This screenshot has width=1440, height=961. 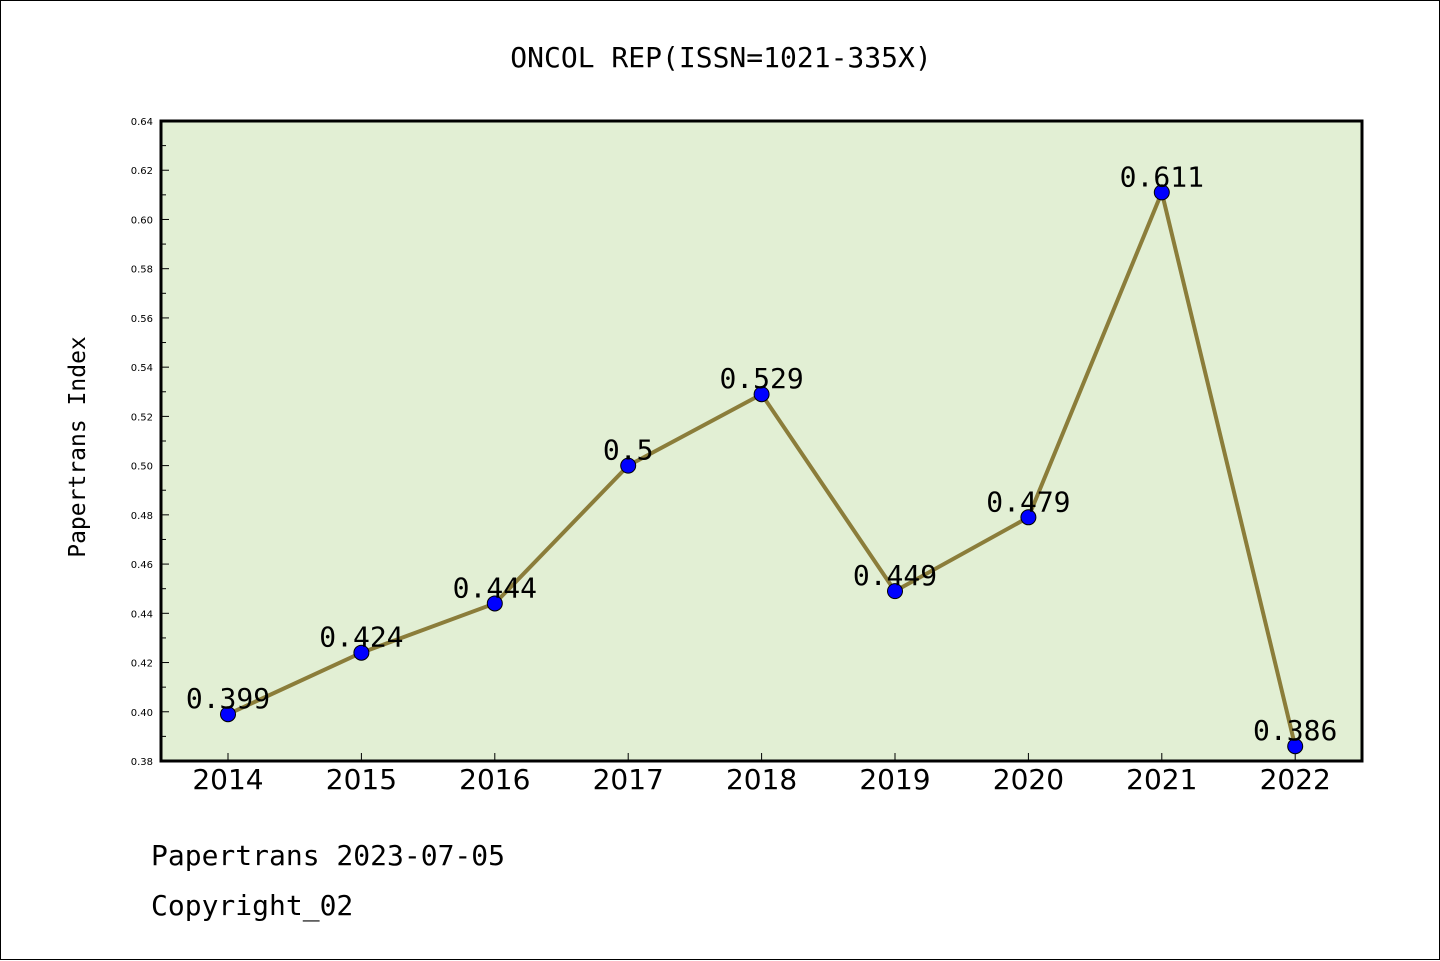 What do you see at coordinates (895, 575) in the screenshot?
I see `data-label: 0.449` at bounding box center [895, 575].